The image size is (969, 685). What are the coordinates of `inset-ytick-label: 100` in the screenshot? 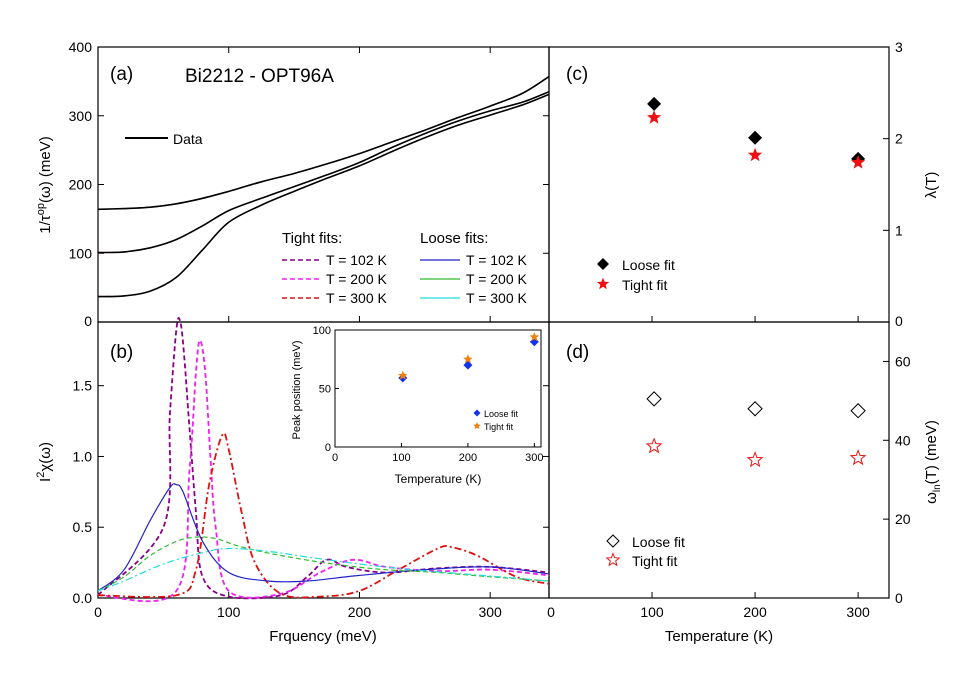 It's located at (322, 331).